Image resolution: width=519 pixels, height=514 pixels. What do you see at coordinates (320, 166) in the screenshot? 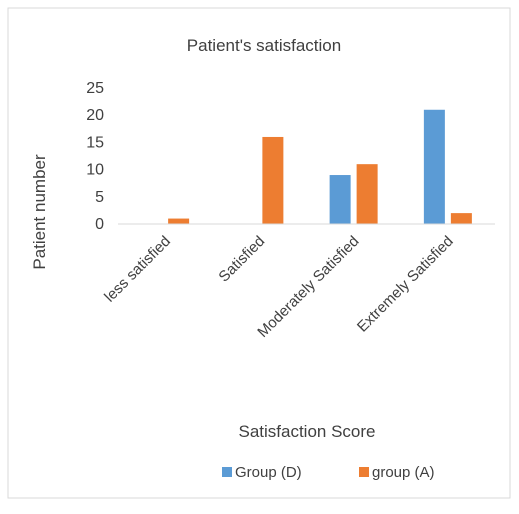
I see `bars` at bounding box center [320, 166].